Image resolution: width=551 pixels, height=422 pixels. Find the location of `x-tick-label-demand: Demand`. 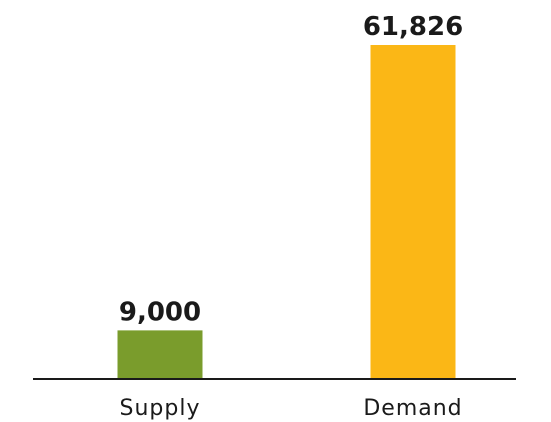

x-tick-label-demand: Demand is located at coordinates (412, 408).